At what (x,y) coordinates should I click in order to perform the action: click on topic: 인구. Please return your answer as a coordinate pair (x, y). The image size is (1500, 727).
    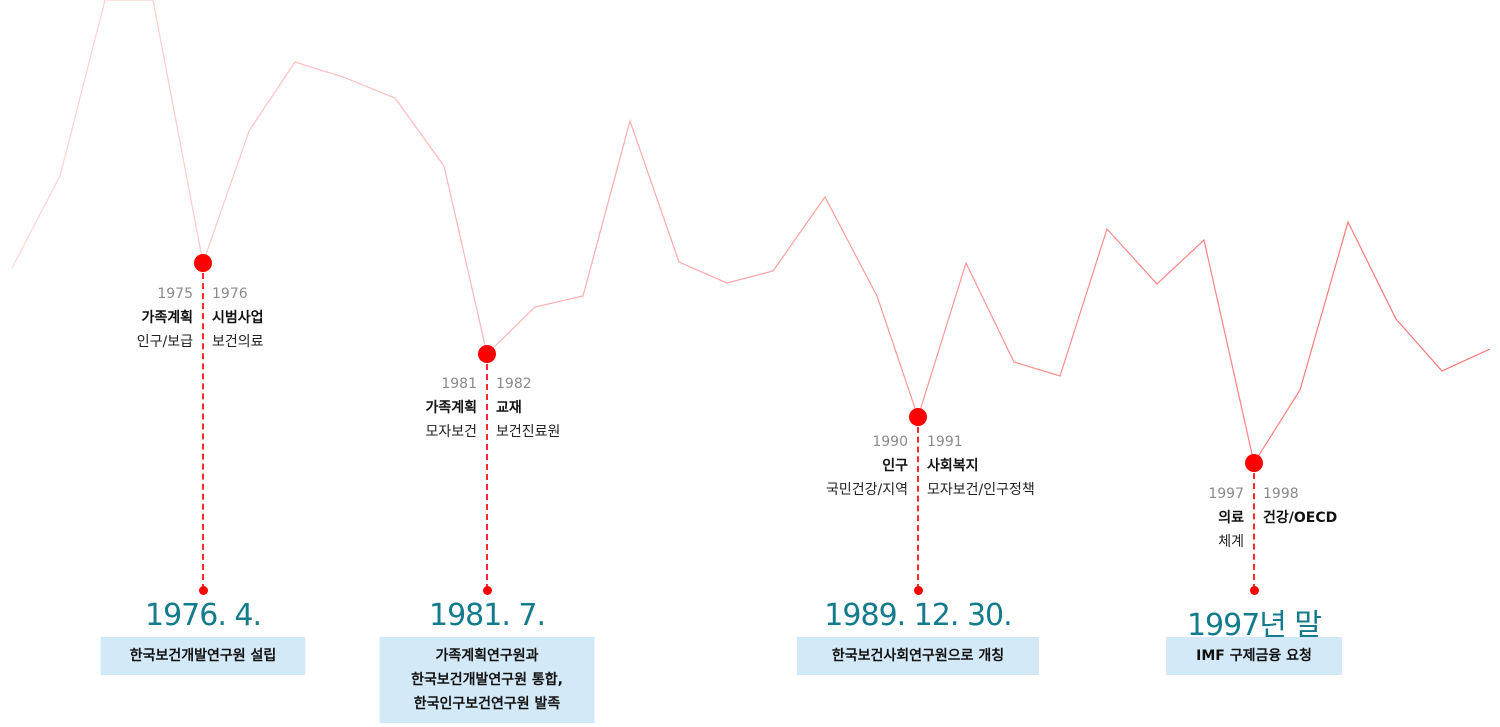
    Looking at the image, I should click on (895, 466).